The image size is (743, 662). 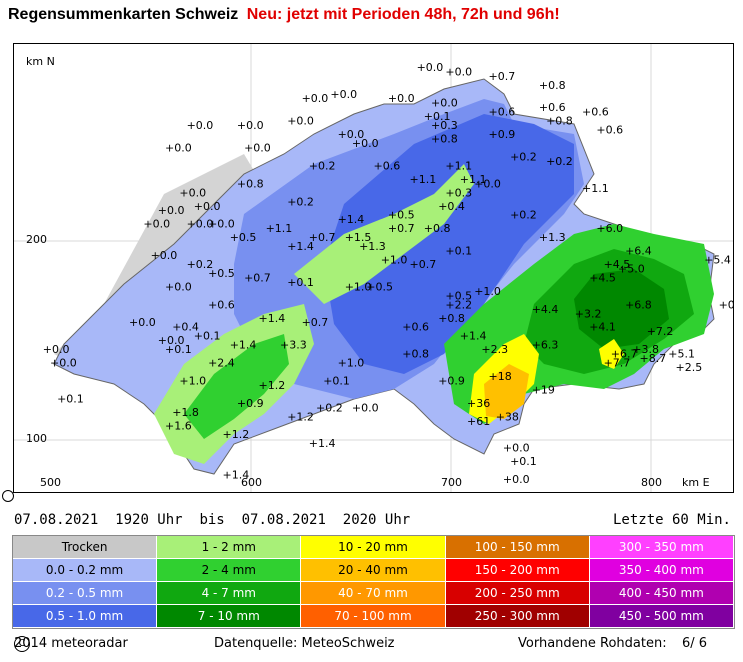 What do you see at coordinates (478, 421) in the screenshot?
I see `station-value: +61` at bounding box center [478, 421].